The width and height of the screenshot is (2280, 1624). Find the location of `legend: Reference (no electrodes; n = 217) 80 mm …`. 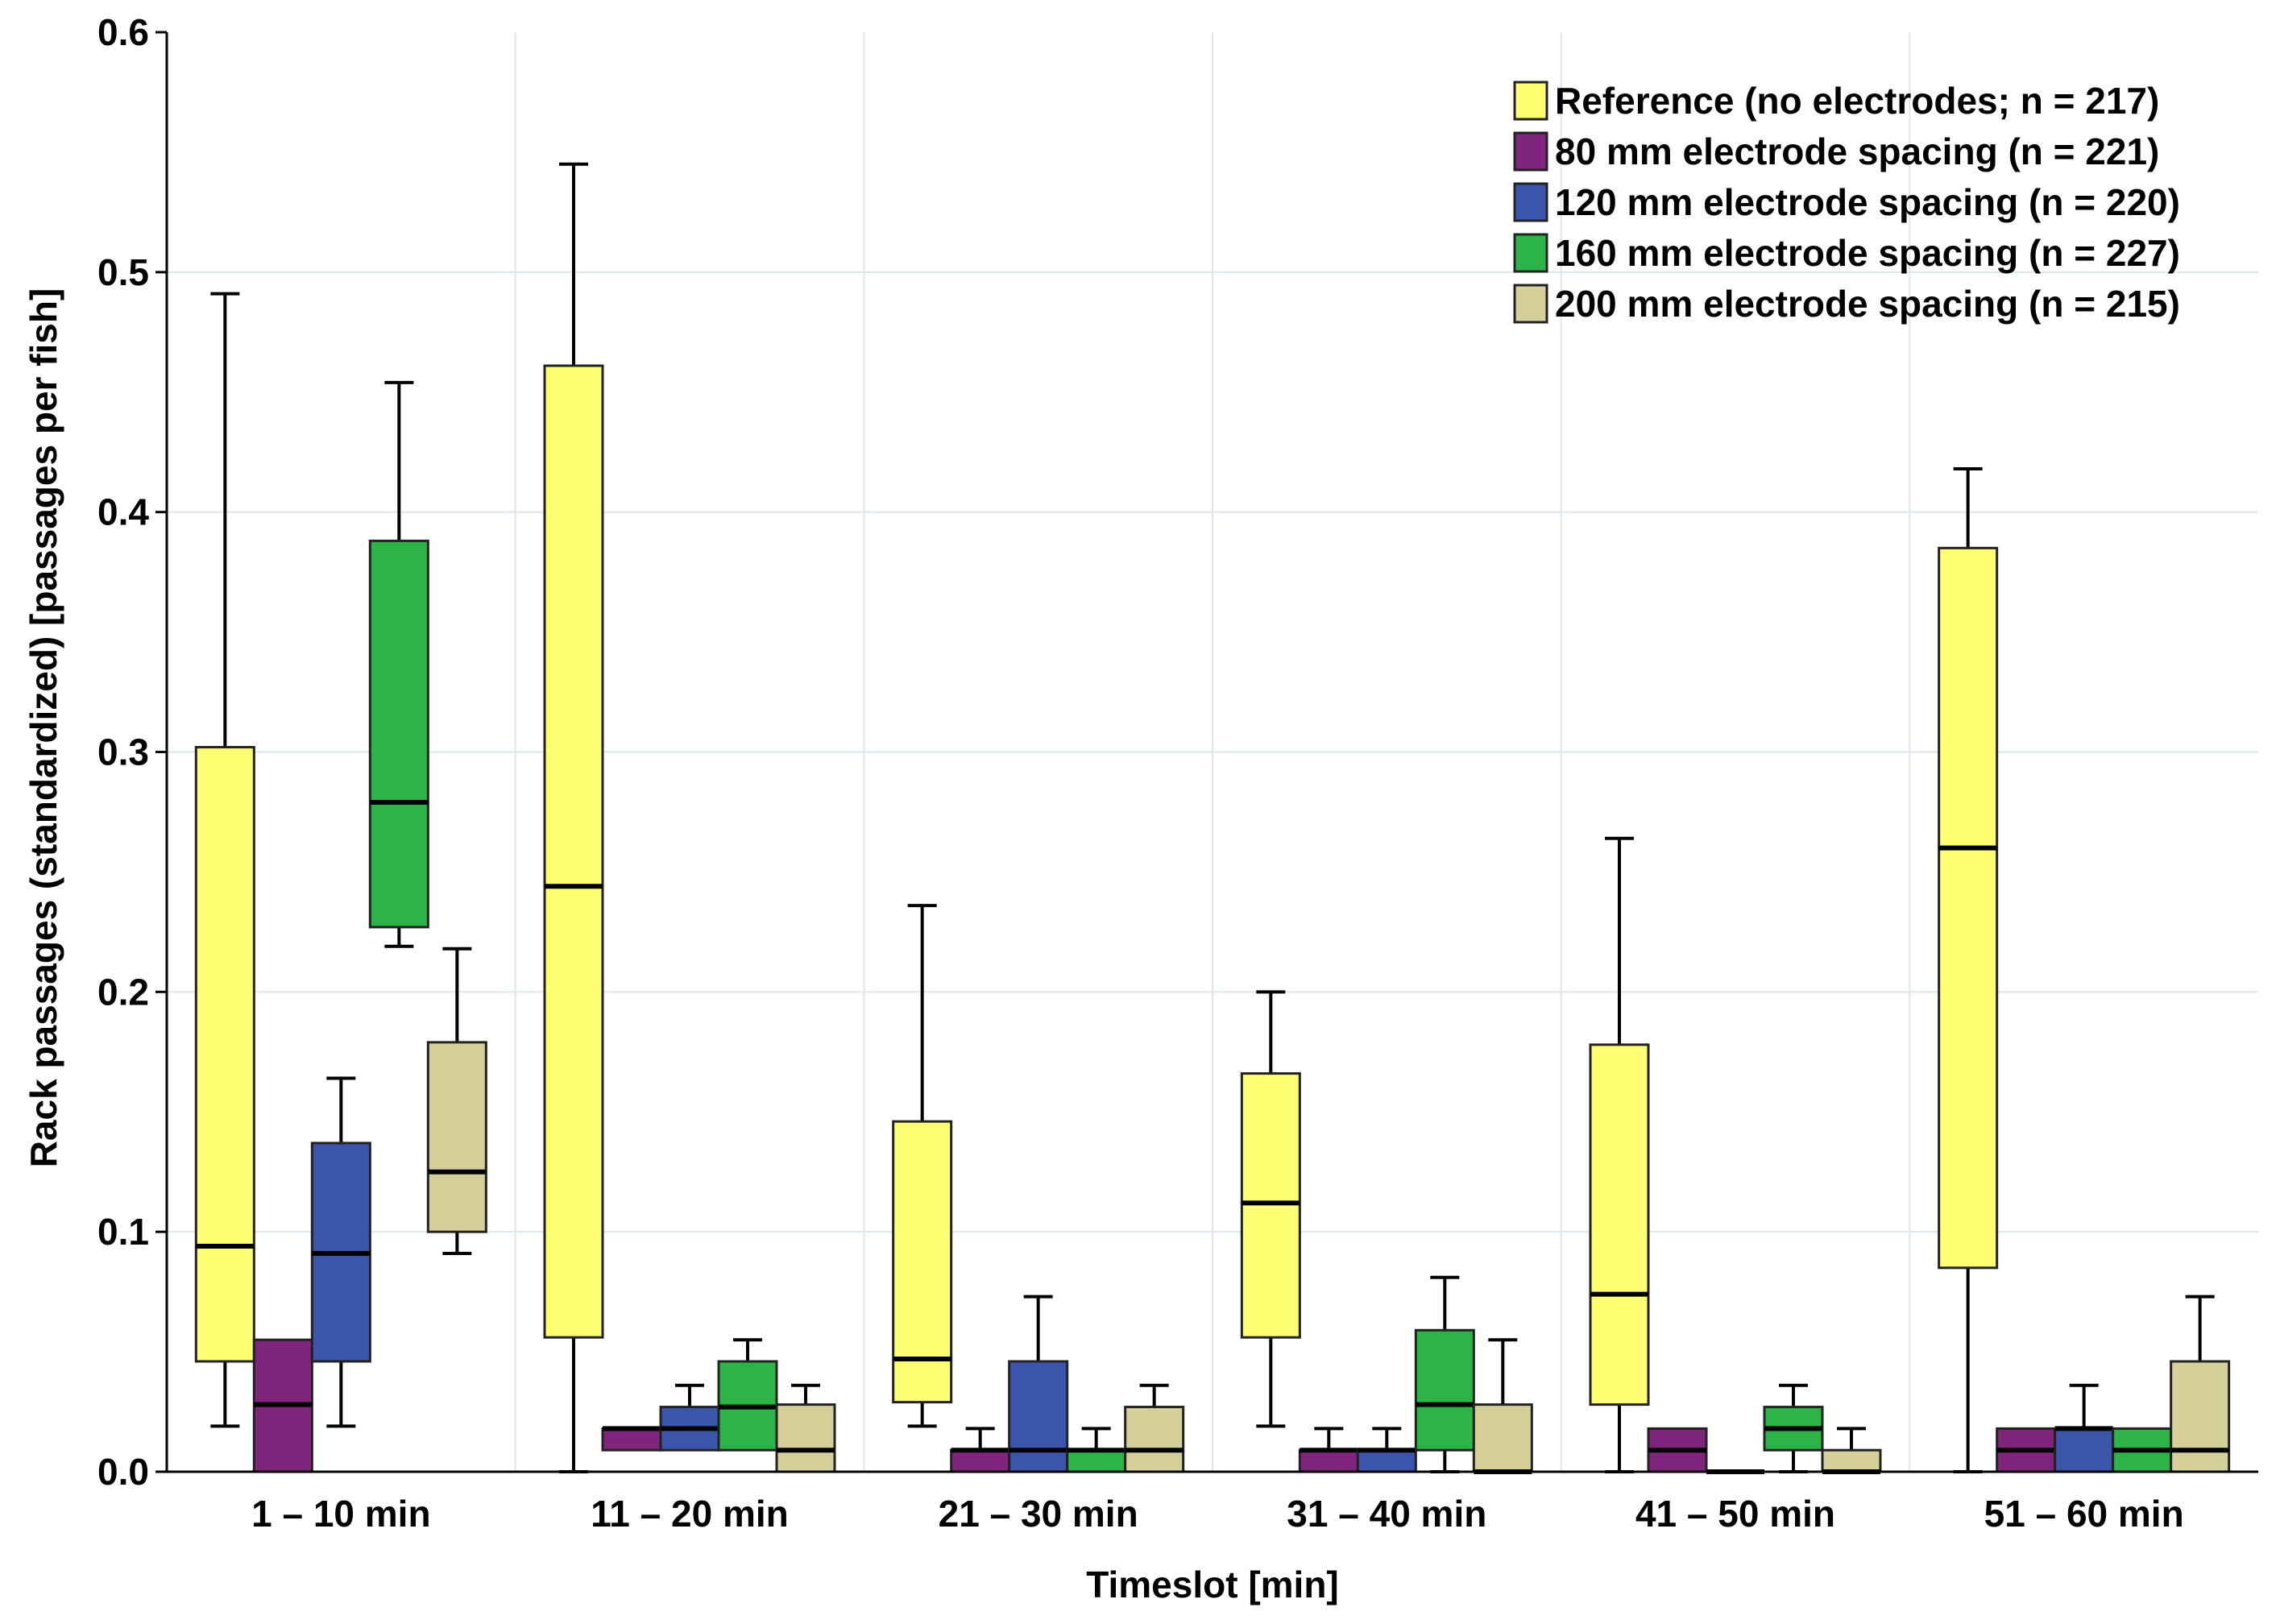

legend: Reference (no electrodes; n = 217) 80 mm … is located at coordinates (1846, 202).